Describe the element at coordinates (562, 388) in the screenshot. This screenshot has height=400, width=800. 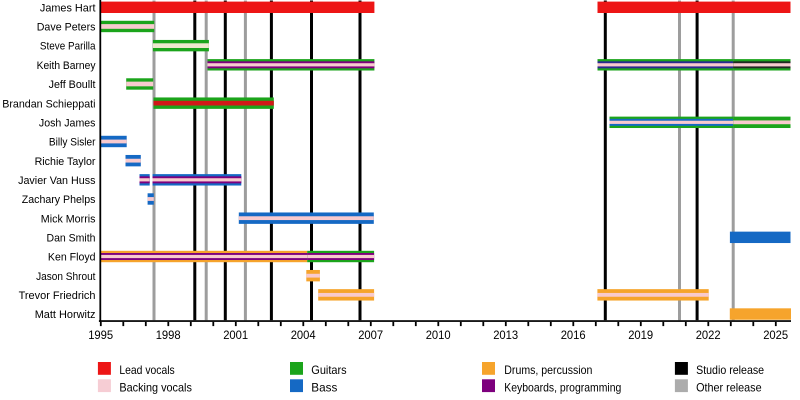
I see `svg-text: Keyboards, programming` at that location.